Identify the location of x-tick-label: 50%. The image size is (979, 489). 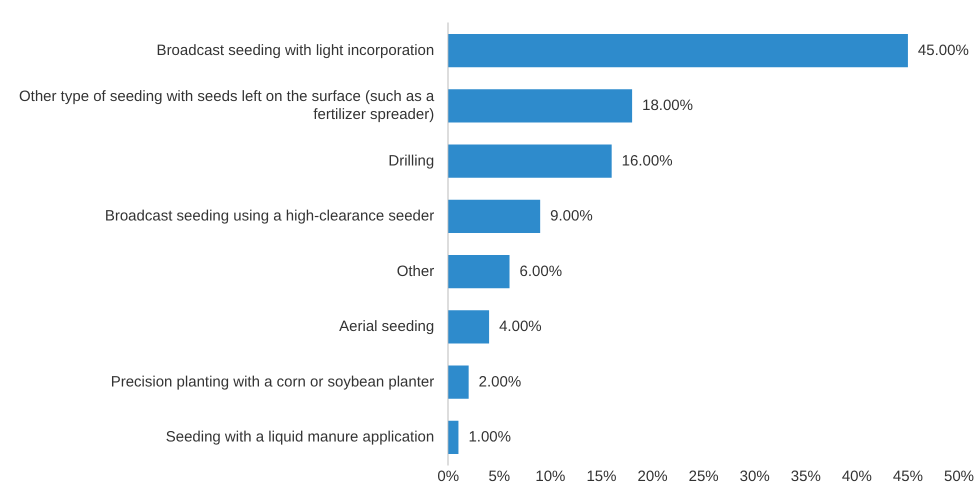
(959, 477).